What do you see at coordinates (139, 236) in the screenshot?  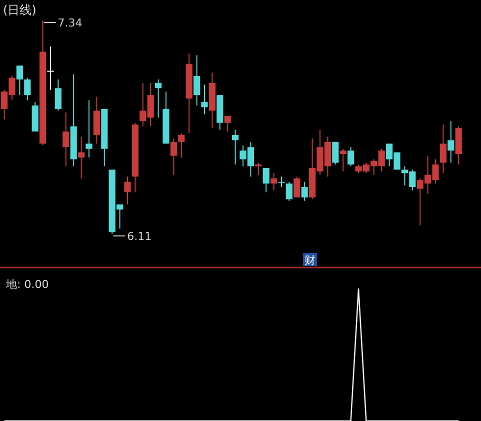 I see `annotation: 6.11` at bounding box center [139, 236].